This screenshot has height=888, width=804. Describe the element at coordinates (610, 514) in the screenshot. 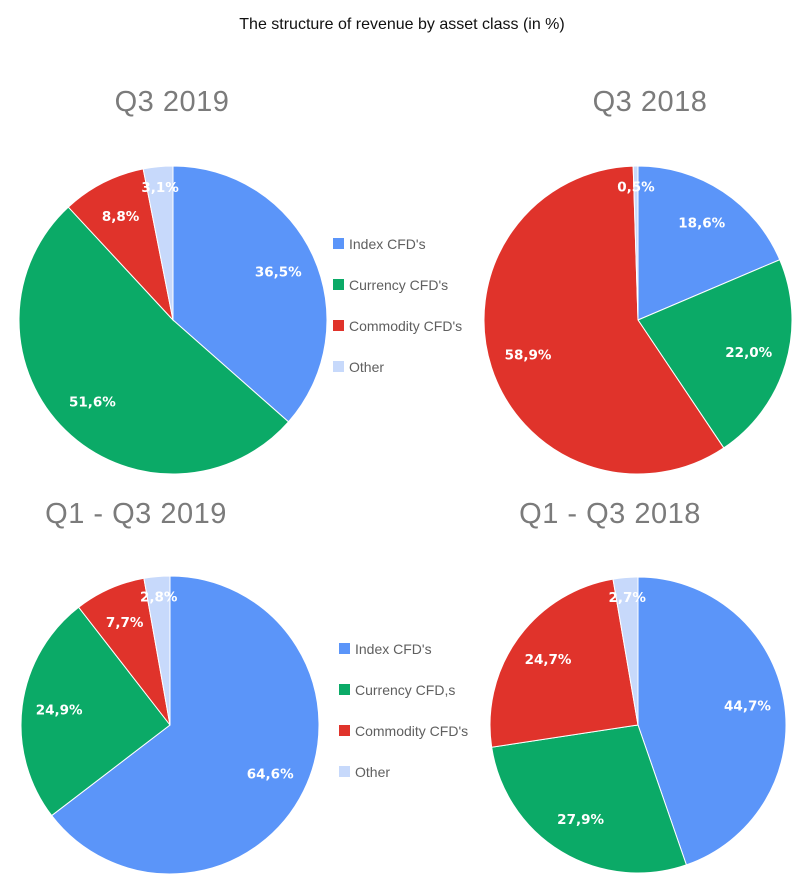

I see `pie-title-q1-q3-2018: Q1 - Q3 2018` at that location.